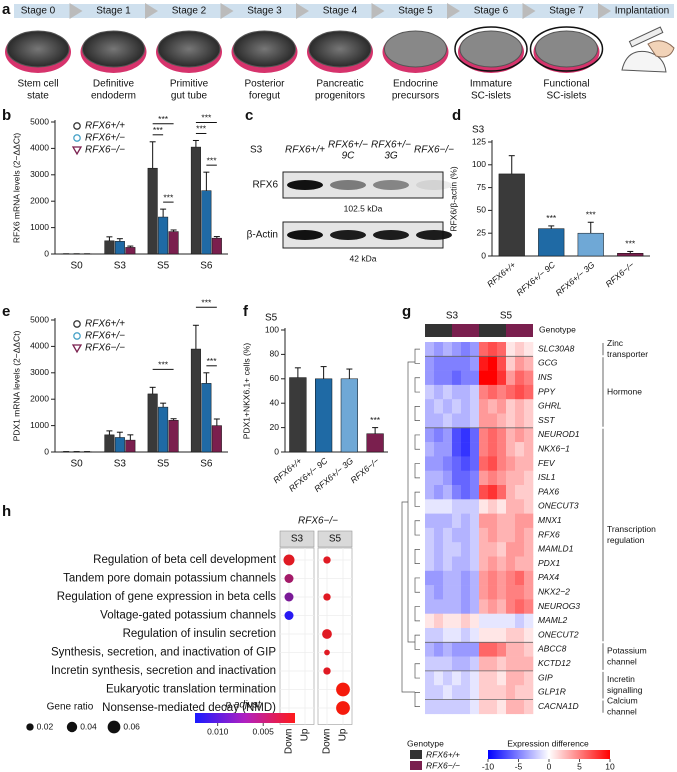 The height and width of the screenshot is (772, 677). I want to click on band-size: 102.5 kDa, so click(363, 208).